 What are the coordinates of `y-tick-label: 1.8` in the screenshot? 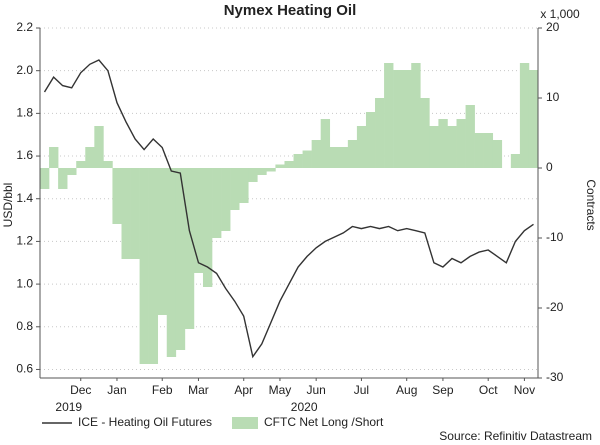 It's located at (24, 113).